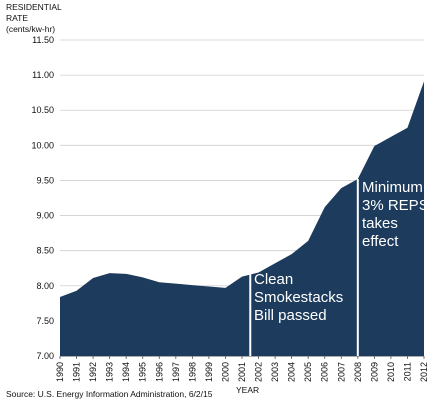  What do you see at coordinates (358, 372) in the screenshot?
I see `x-tick-label-2008: 2008` at bounding box center [358, 372].